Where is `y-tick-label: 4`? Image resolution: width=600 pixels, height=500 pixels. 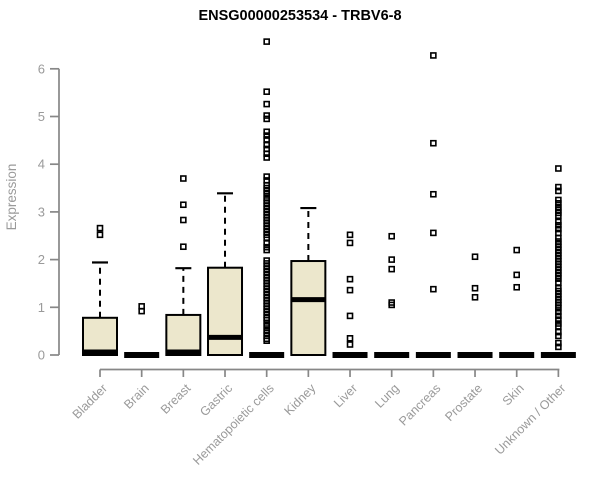 y-tick-label: 4 is located at coordinates (41, 164).